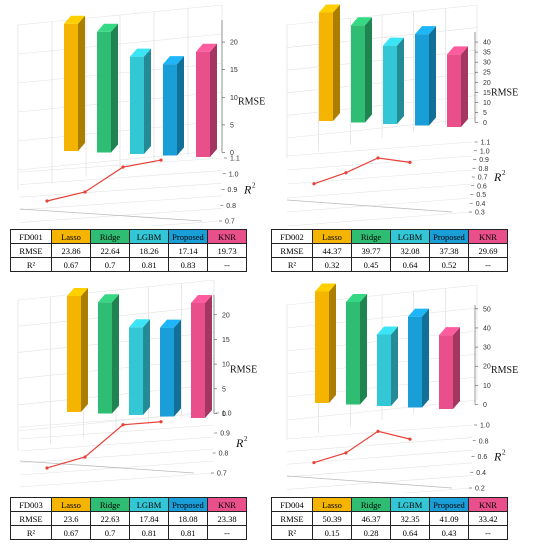  I want to click on rmse-cell: 32.08, so click(410, 250).